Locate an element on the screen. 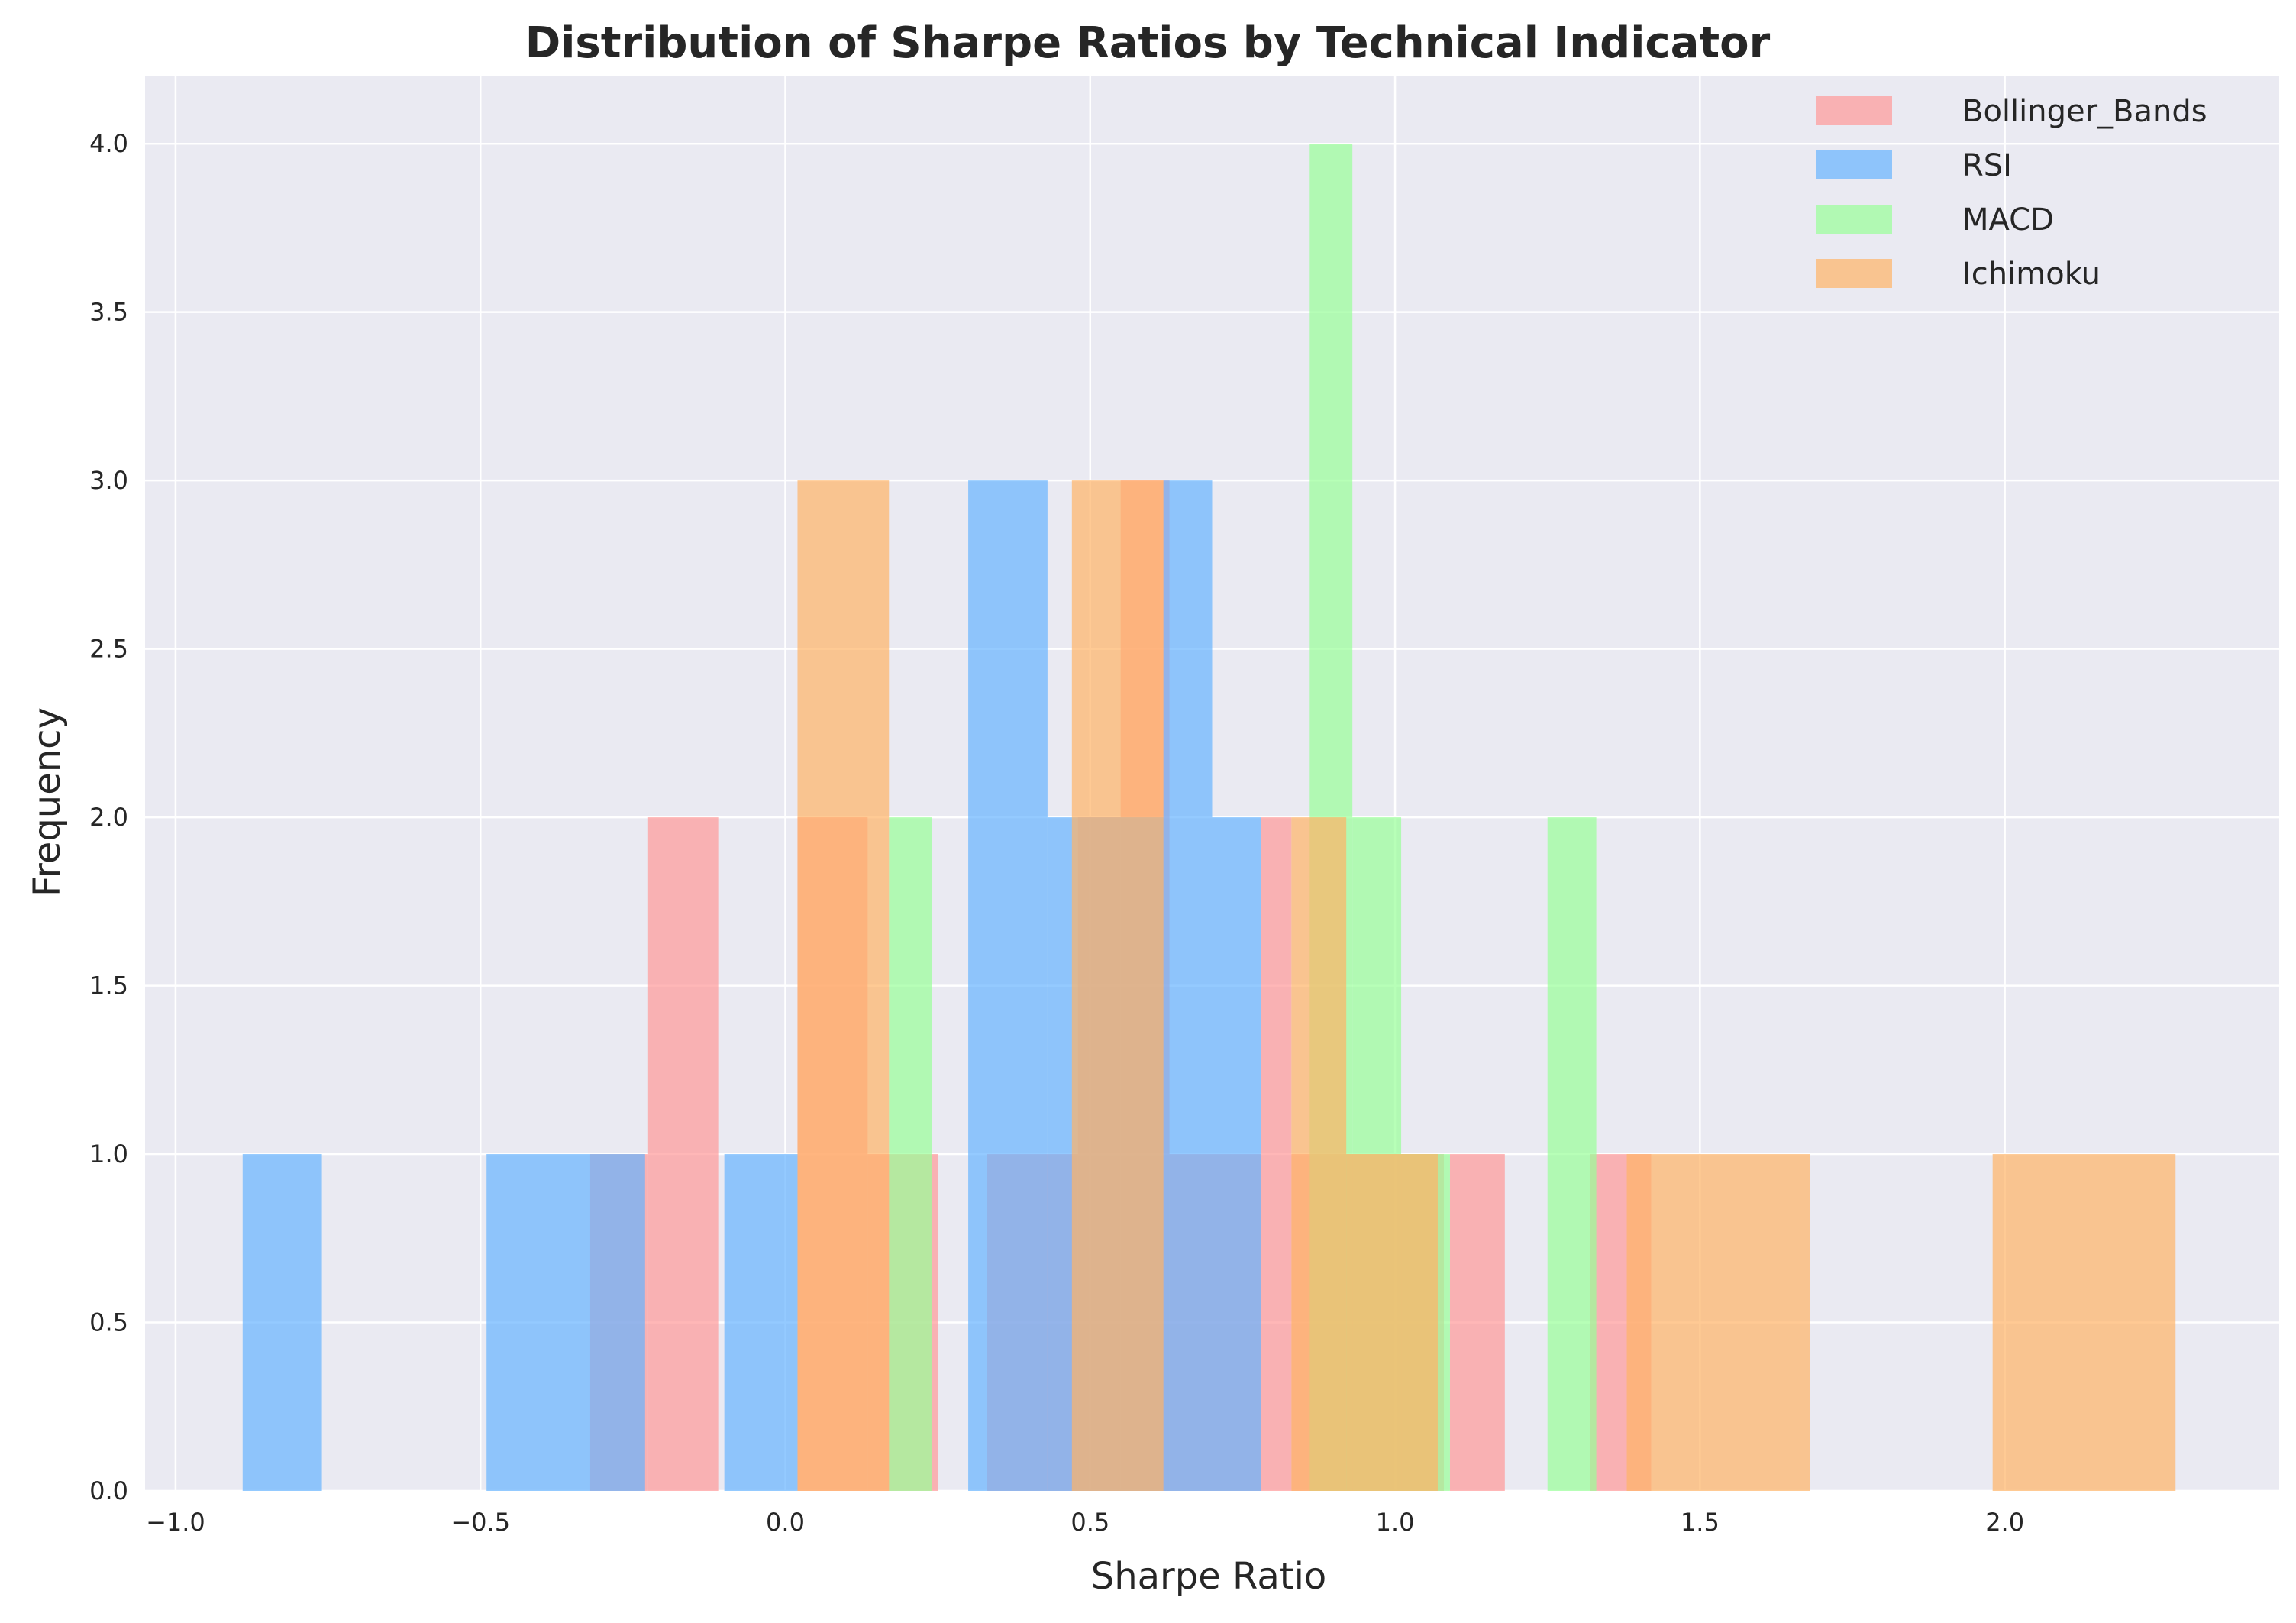  x-tick-label: −1.0 is located at coordinates (175, 1522).